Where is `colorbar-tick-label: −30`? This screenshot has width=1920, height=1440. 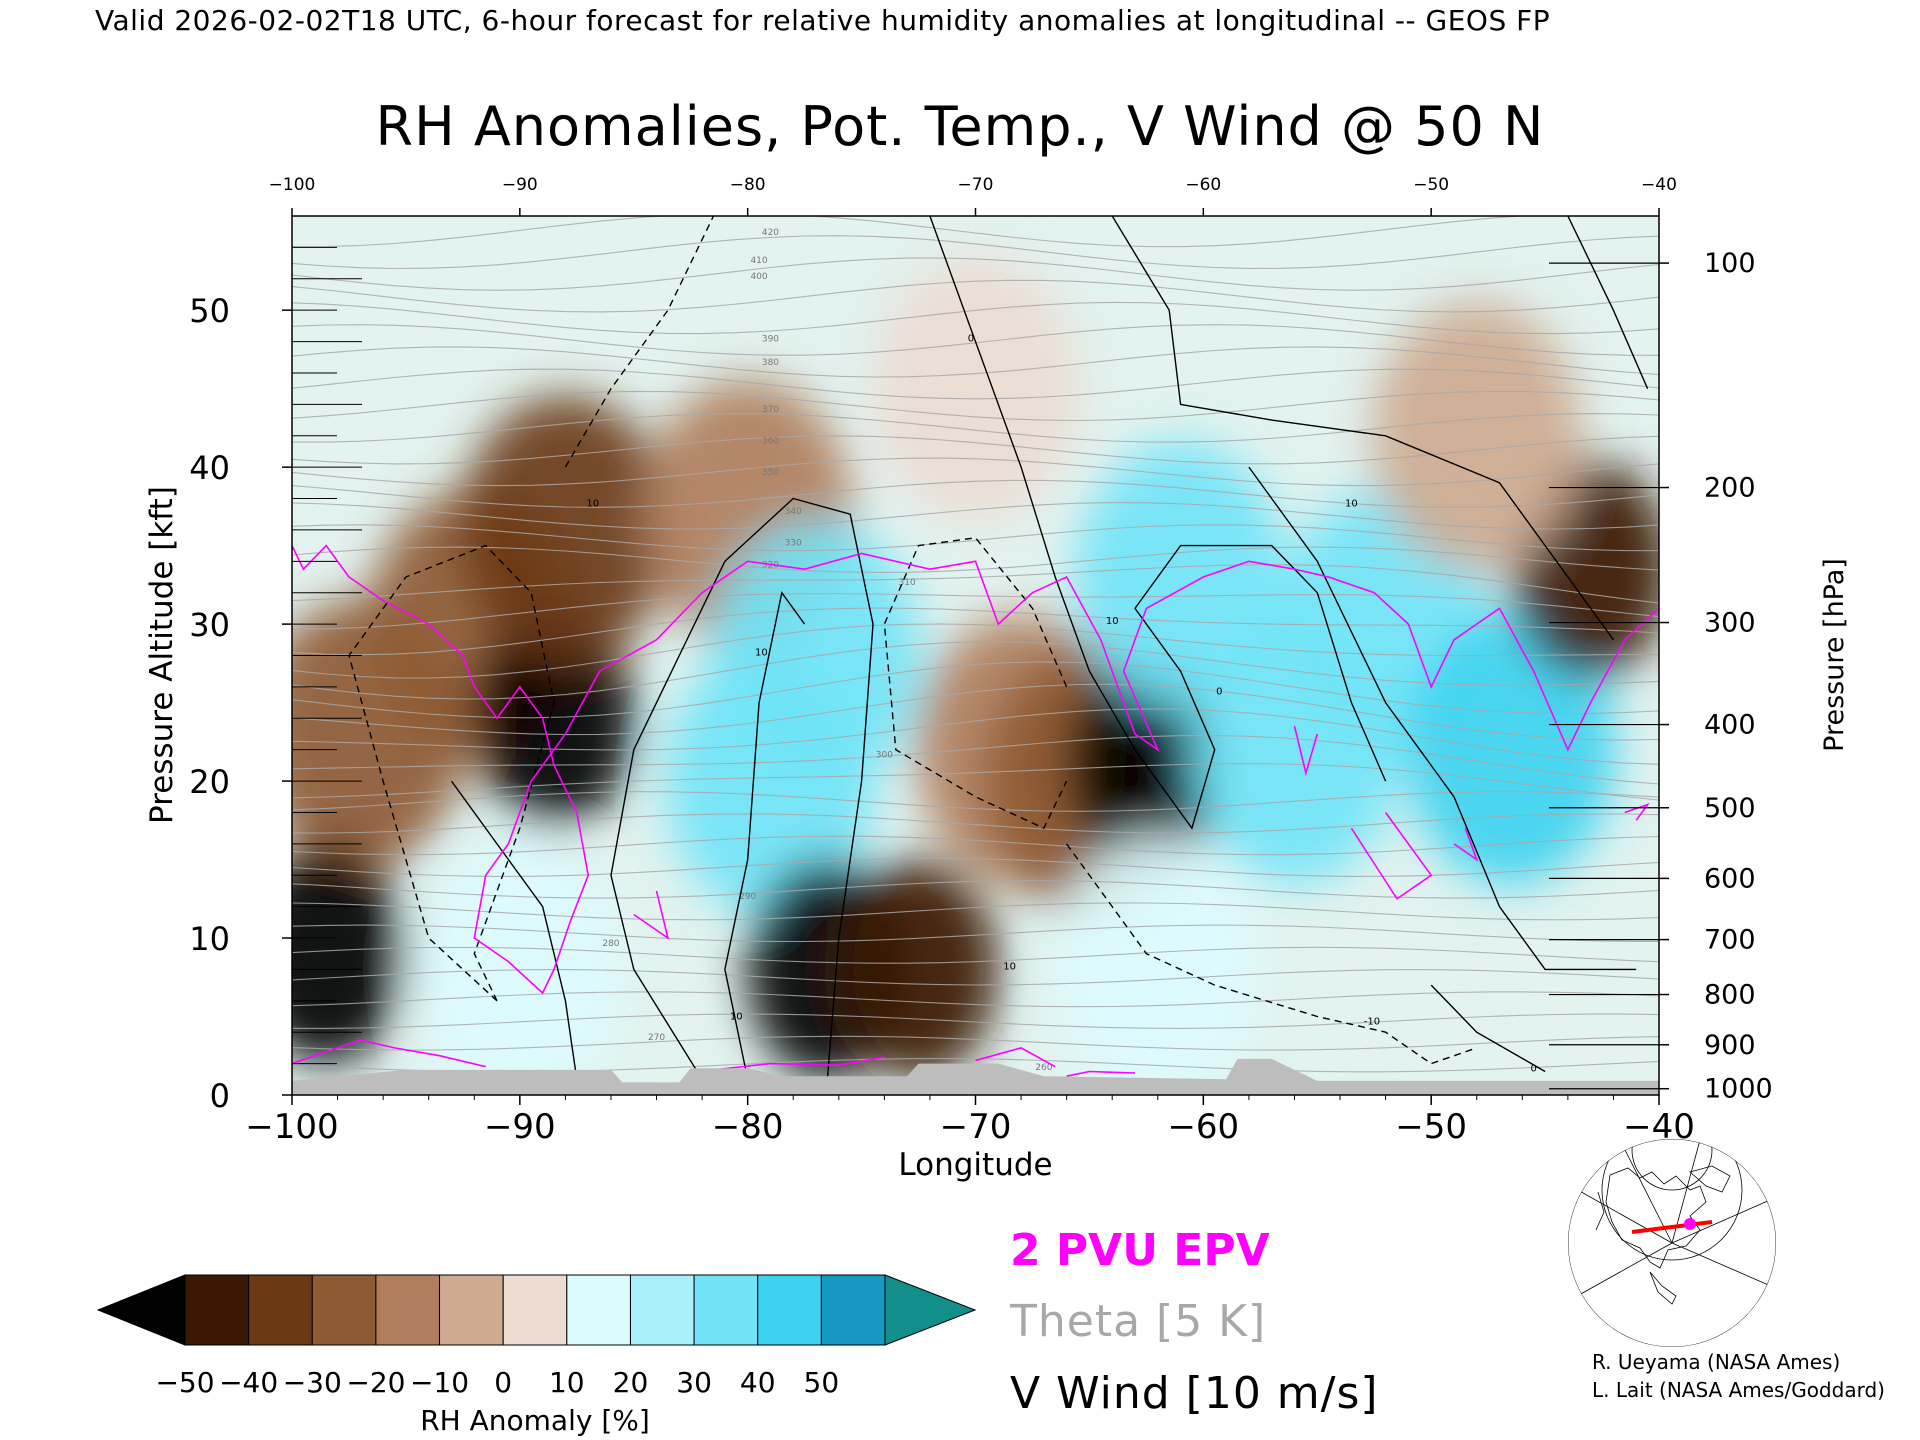
colorbar-tick-label: −30 is located at coordinates (312, 1382).